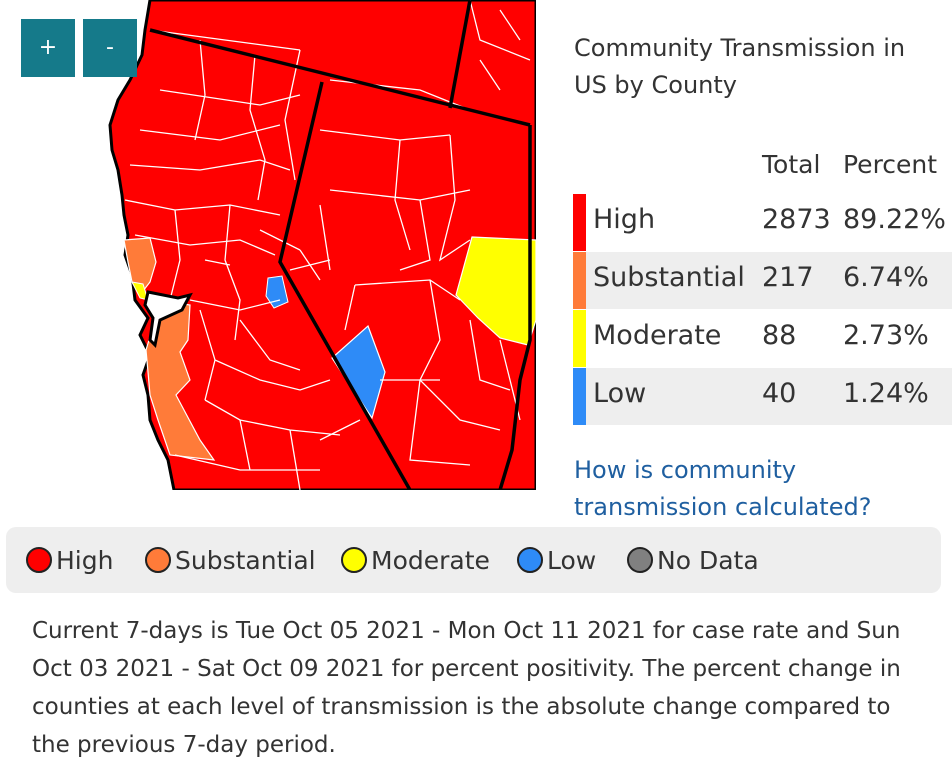 This screenshot has height=759, width=952. I want to click on row-level: Substantial, so click(669, 277).